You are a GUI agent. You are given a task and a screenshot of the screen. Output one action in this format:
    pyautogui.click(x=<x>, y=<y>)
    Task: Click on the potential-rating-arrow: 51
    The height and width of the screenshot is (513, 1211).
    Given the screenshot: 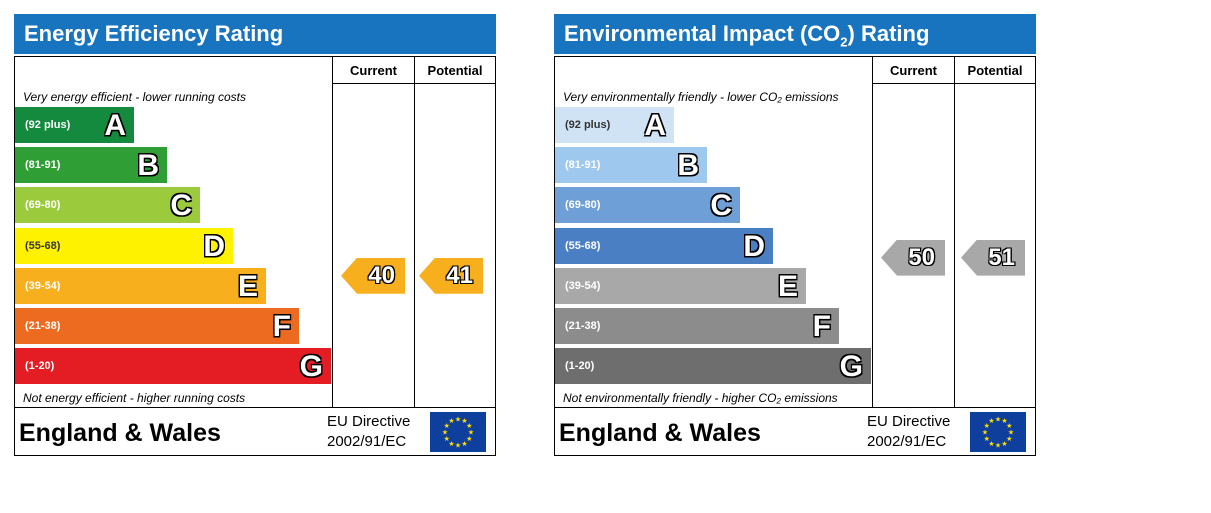 What is the action you would take?
    pyautogui.click(x=993, y=257)
    